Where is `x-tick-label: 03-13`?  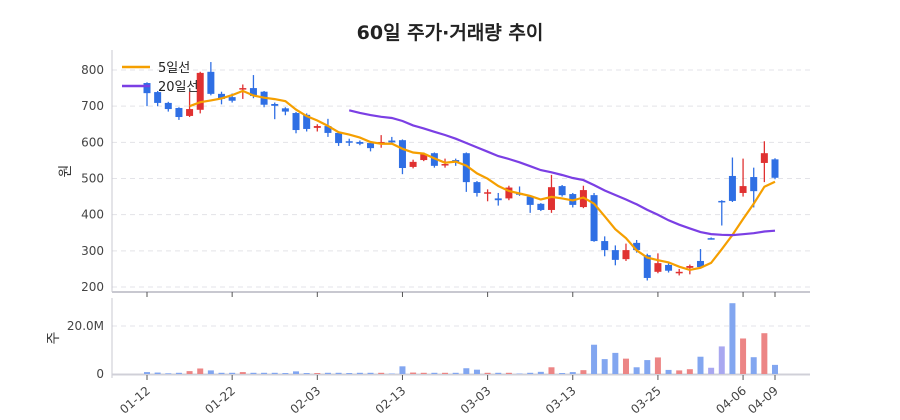
x-tick-label: 03-13 is located at coordinates (561, 400).